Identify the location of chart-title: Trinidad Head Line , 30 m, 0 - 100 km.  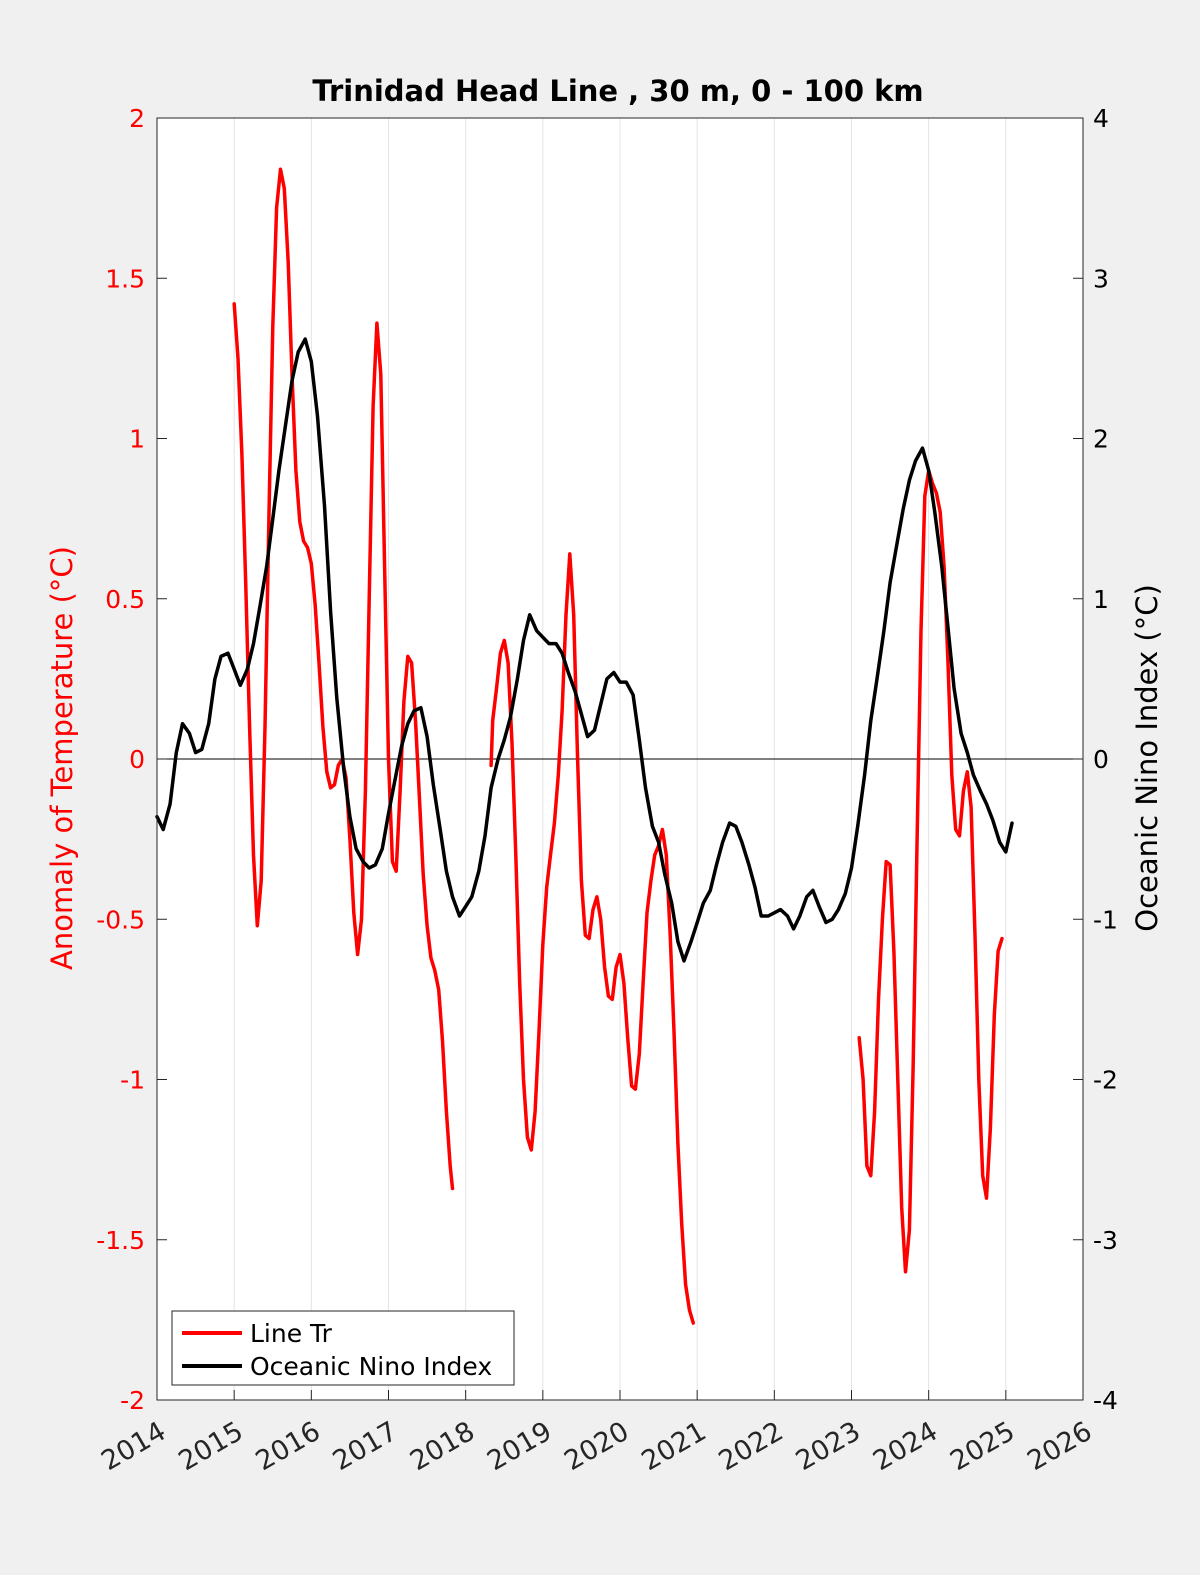
(617, 91).